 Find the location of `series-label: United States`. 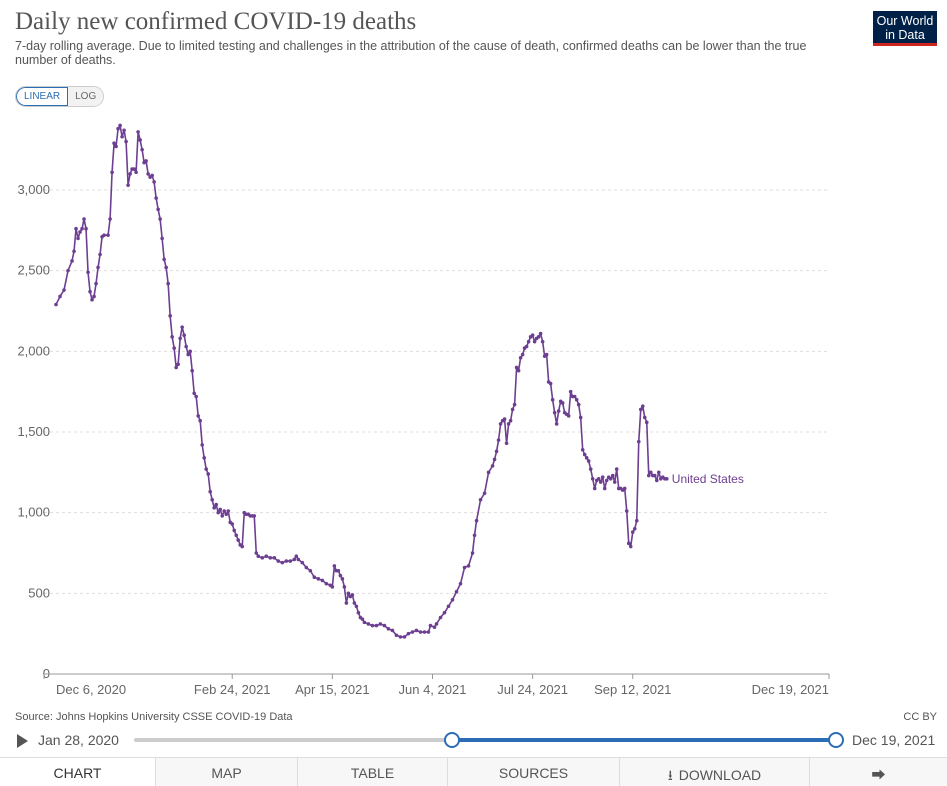

series-label: United States is located at coordinates (708, 479).